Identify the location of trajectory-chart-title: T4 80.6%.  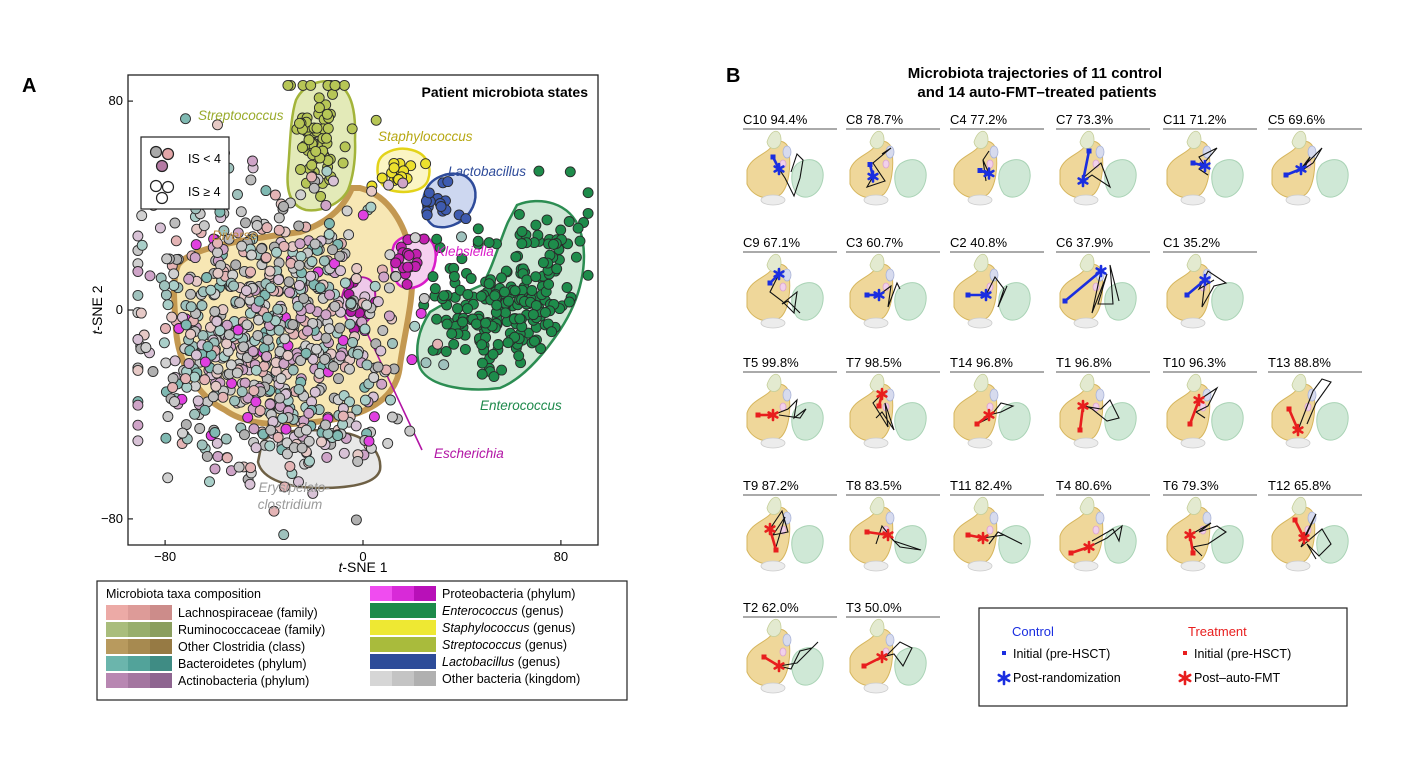
(1084, 485).